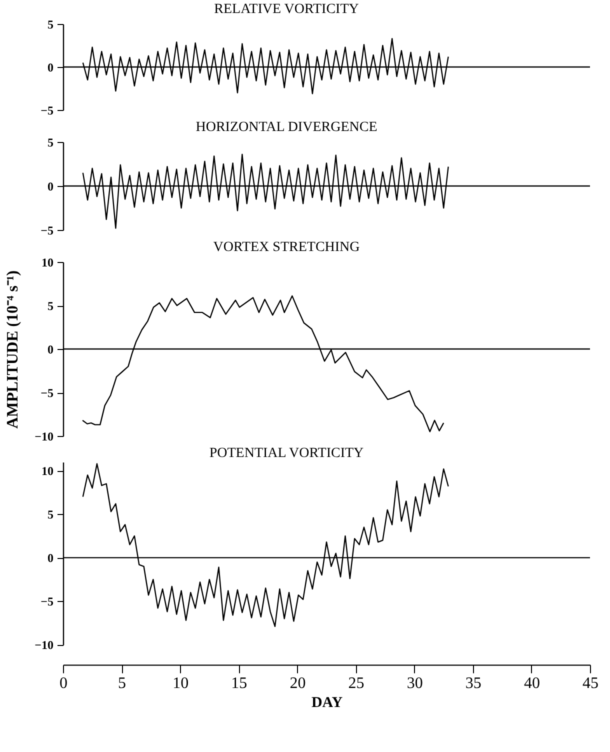 This screenshot has height=752, width=610. I want to click on chart-title: HORIZONTAL DIVERGENCE, so click(287, 127).